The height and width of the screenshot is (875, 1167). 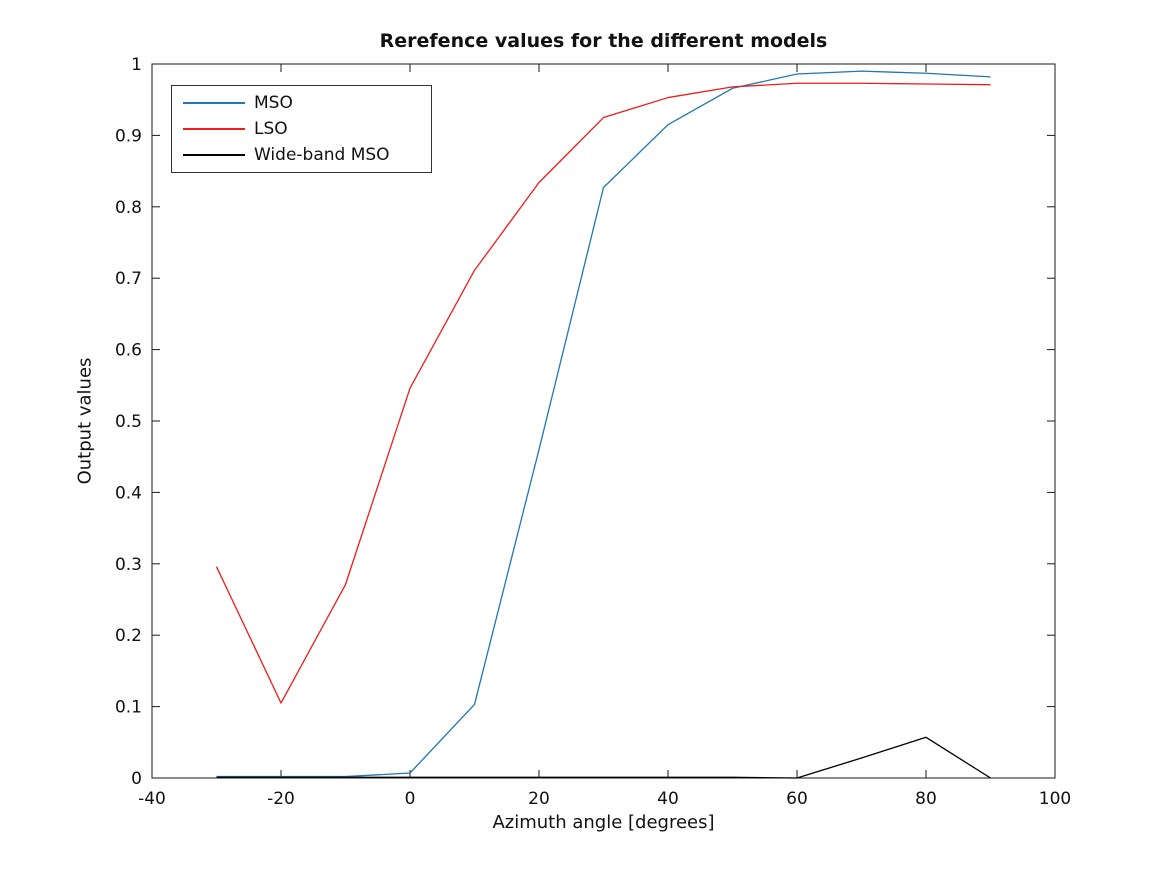 What do you see at coordinates (128, 708) in the screenshot?
I see `y-tick-label: 0.1` at bounding box center [128, 708].